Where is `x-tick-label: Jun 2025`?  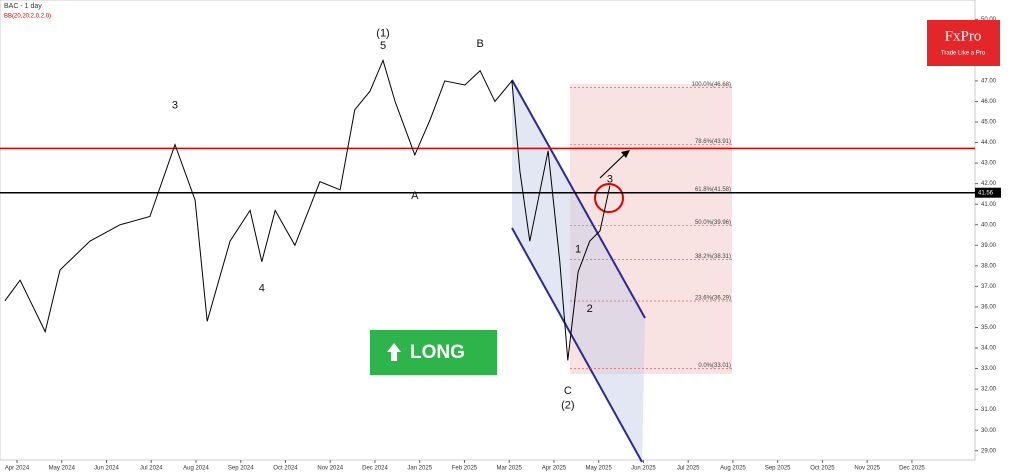 x-tick-label: Jun 2025 is located at coordinates (643, 469).